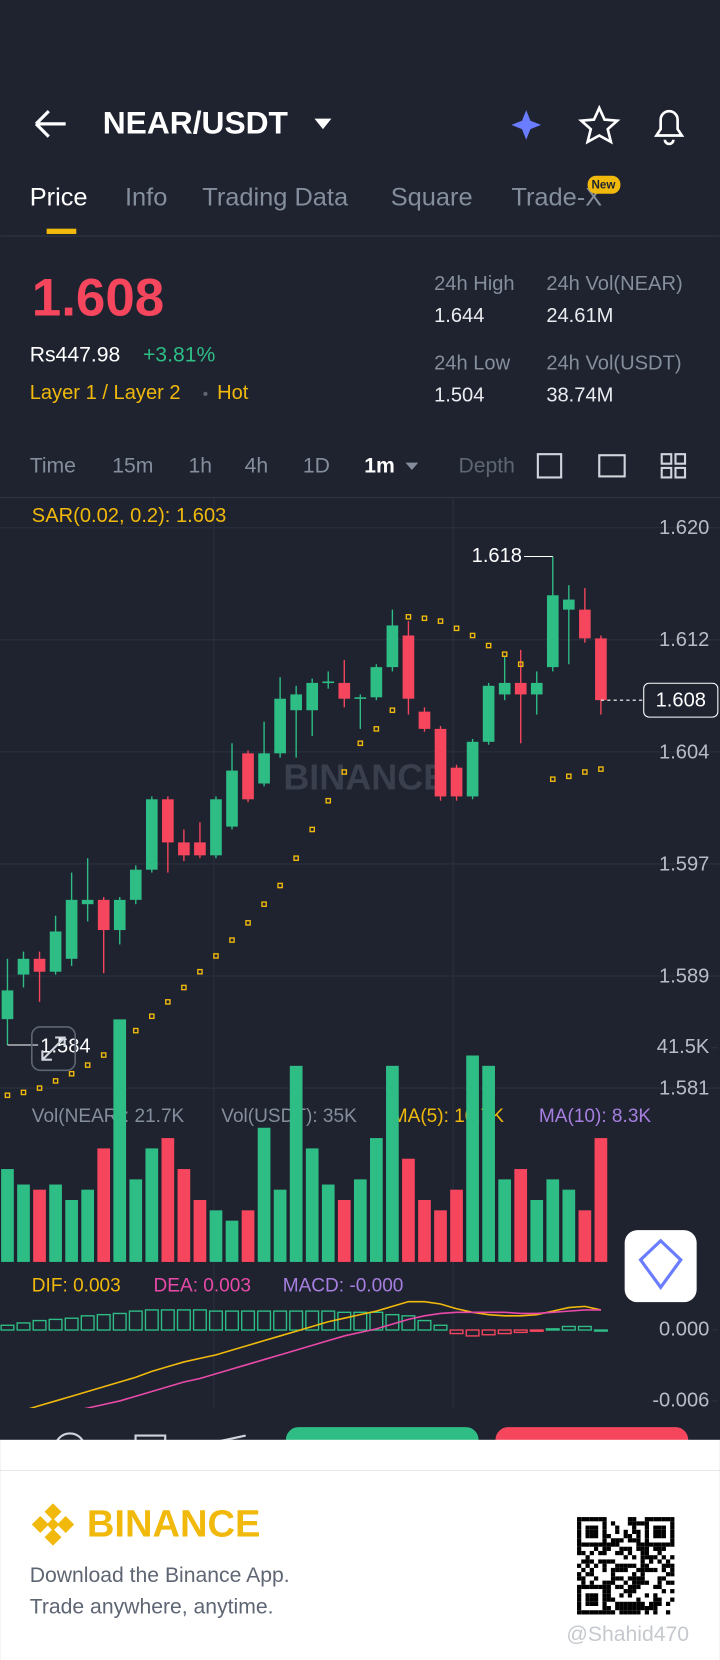 This screenshot has height=1660, width=720. I want to click on assistant-icon, so click(660, 1264).